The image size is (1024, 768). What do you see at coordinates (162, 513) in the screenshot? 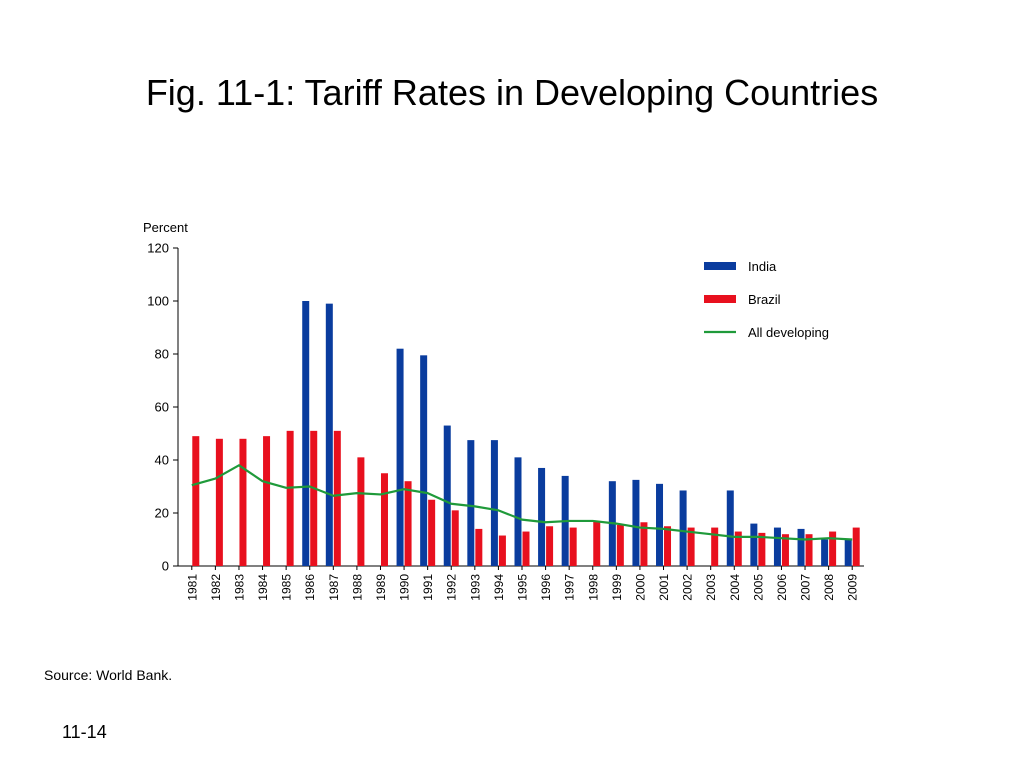
I see `y-tick-label: 20` at bounding box center [162, 513].